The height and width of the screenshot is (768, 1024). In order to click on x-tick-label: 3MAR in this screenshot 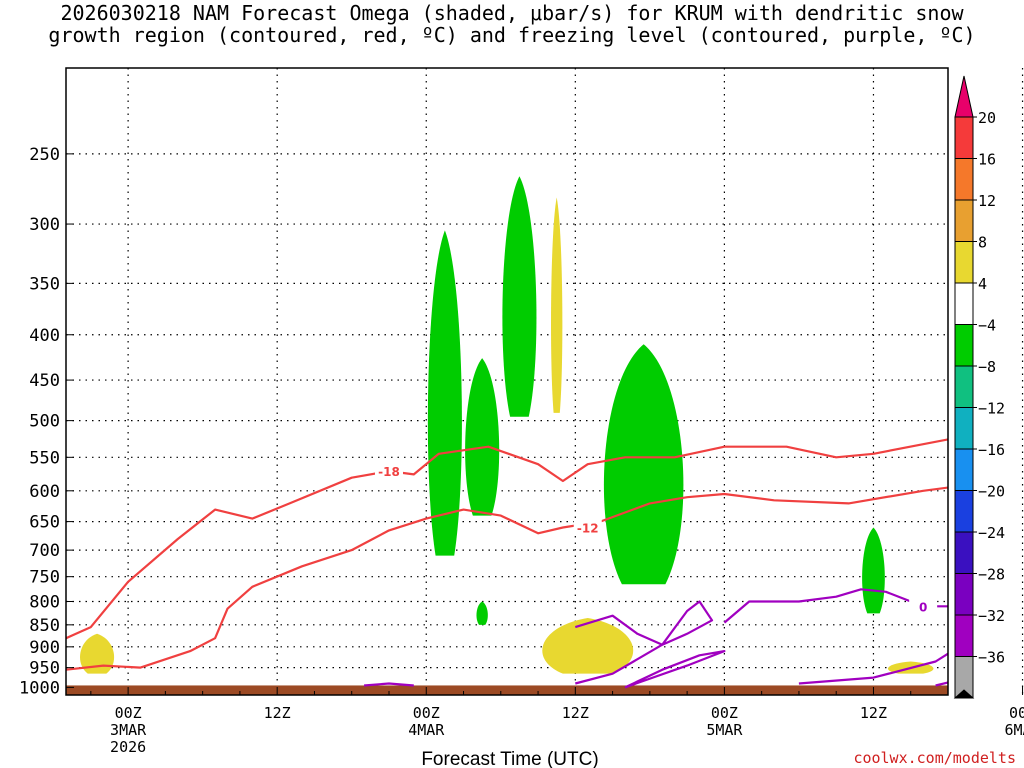, I will do `click(128, 730)`.